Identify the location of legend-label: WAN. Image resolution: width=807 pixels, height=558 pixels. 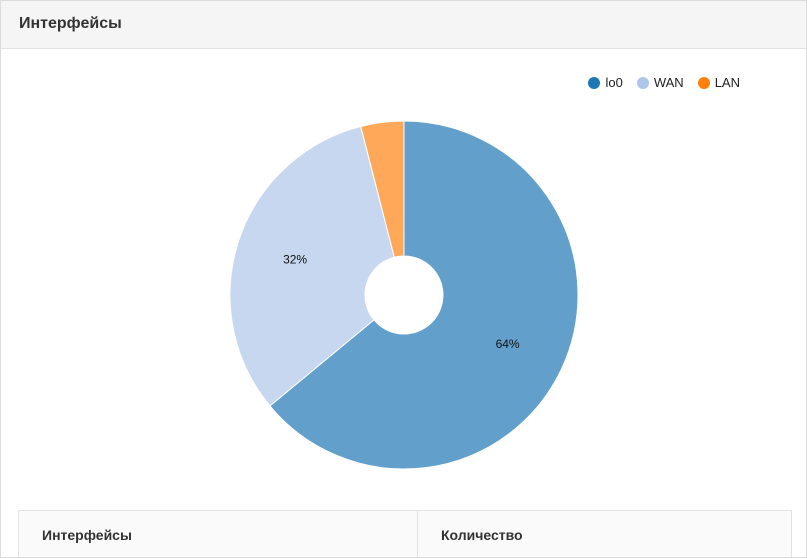
(668, 82).